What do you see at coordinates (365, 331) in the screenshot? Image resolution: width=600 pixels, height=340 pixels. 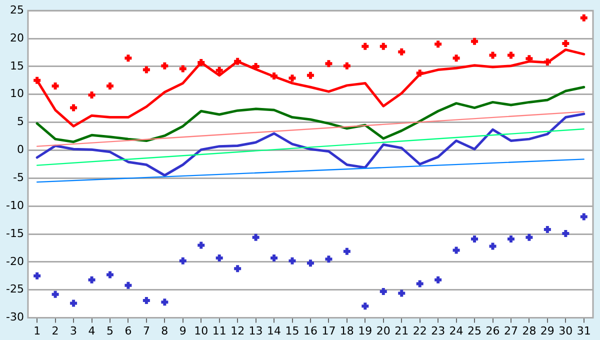 I see `x-tick-label: 19` at bounding box center [365, 331].